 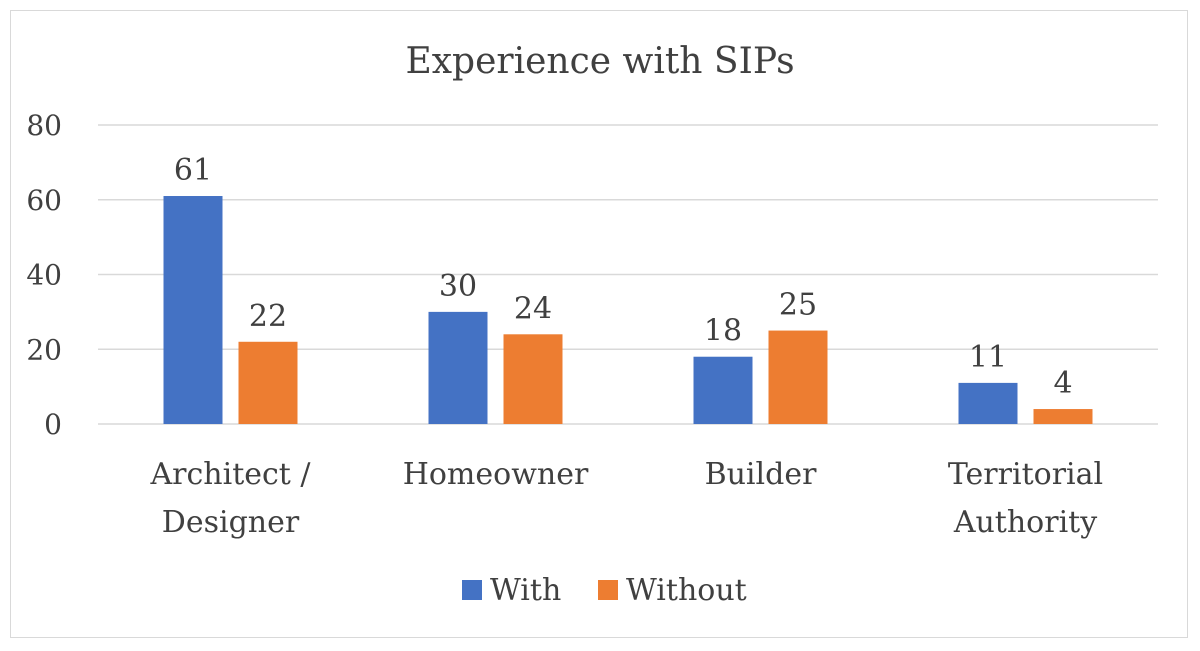 What do you see at coordinates (686, 590) in the screenshot?
I see `legend-label-without: Without` at bounding box center [686, 590].